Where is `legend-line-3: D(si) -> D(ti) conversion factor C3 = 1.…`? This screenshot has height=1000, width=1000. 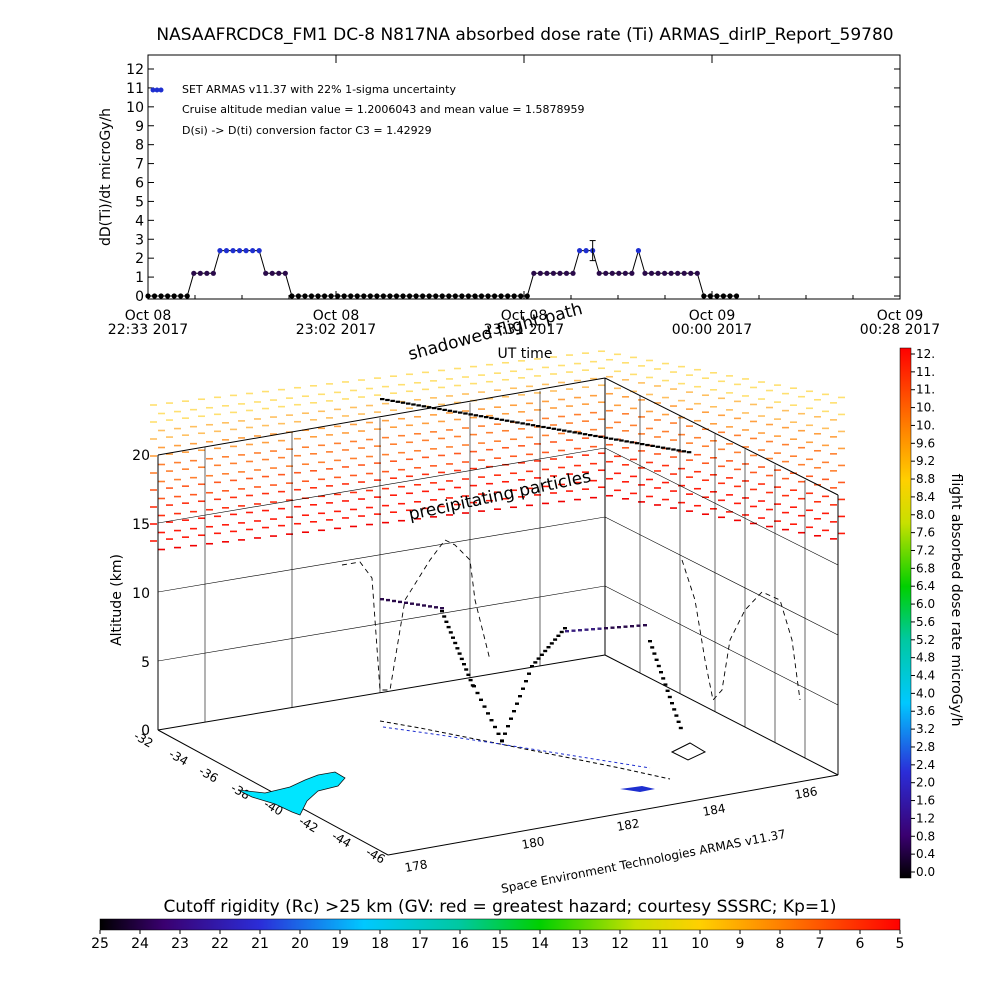
legend-line-3: D(si) -> D(ti) conversion factor C3 = 1.… is located at coordinates (307, 130).